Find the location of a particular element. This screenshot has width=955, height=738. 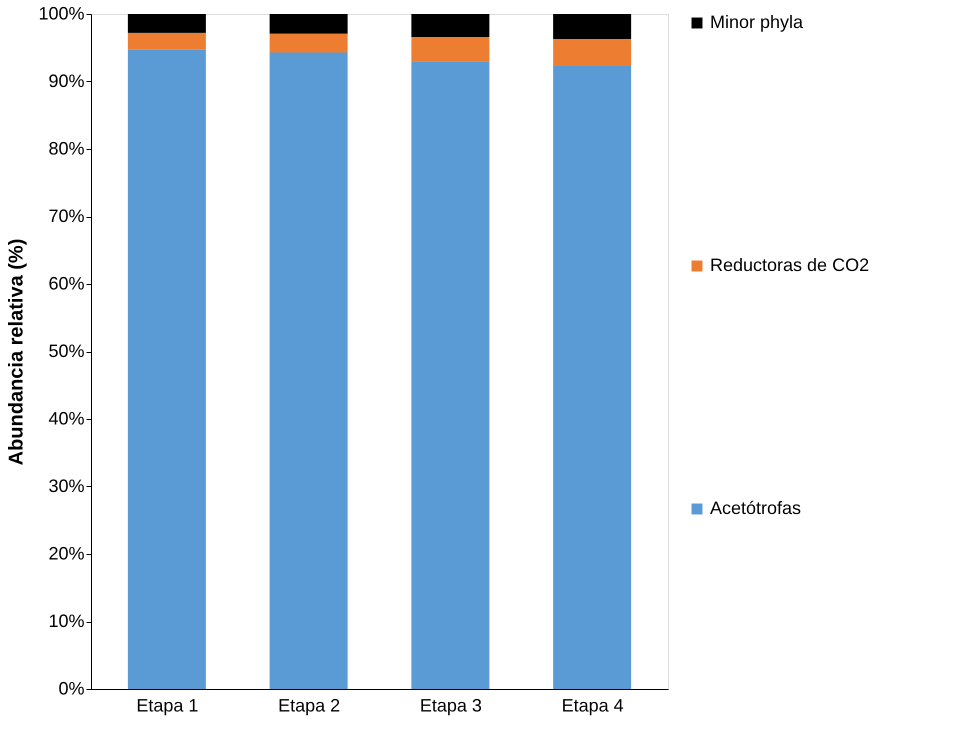

y-tick-label: 0% is located at coordinates (71, 688).